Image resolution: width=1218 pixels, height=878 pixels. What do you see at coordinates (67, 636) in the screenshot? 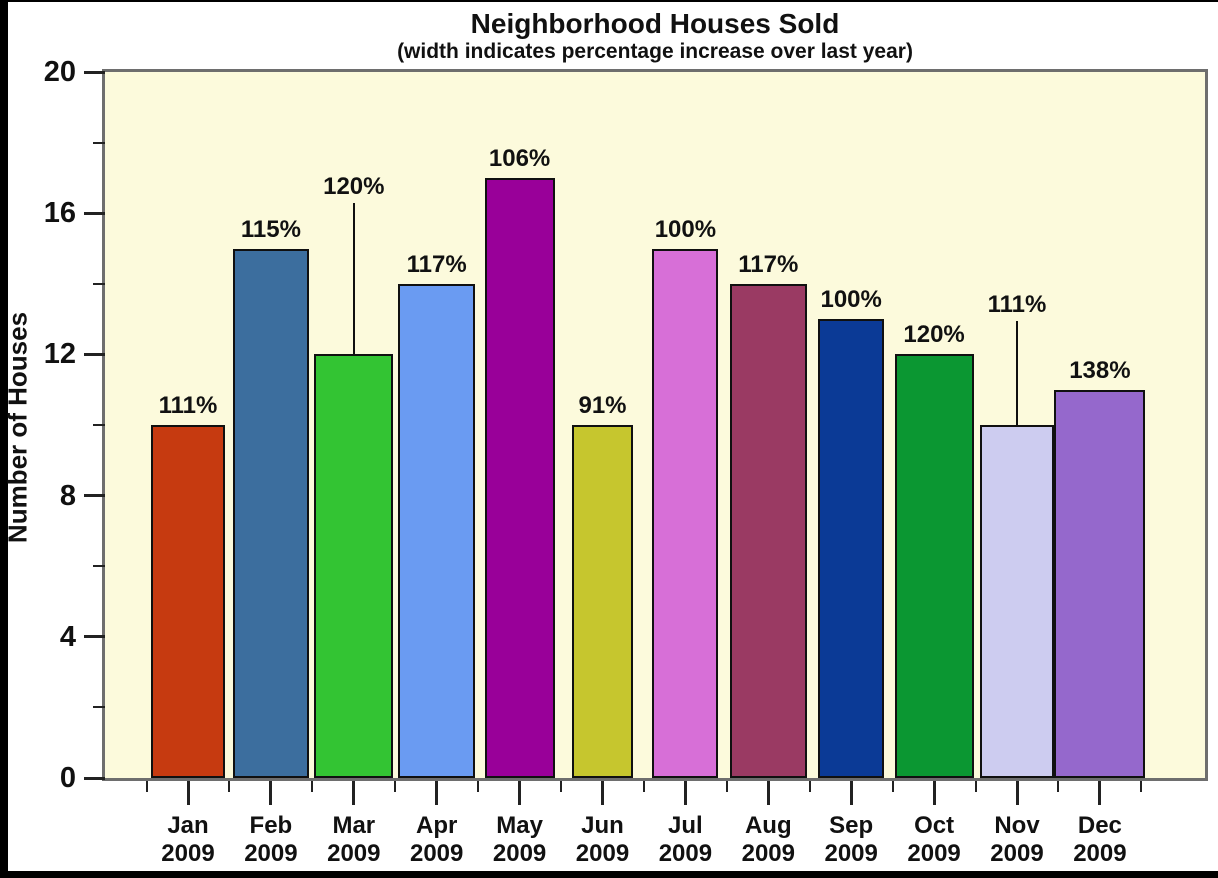
I see `y-tick-label: 4` at bounding box center [67, 636].